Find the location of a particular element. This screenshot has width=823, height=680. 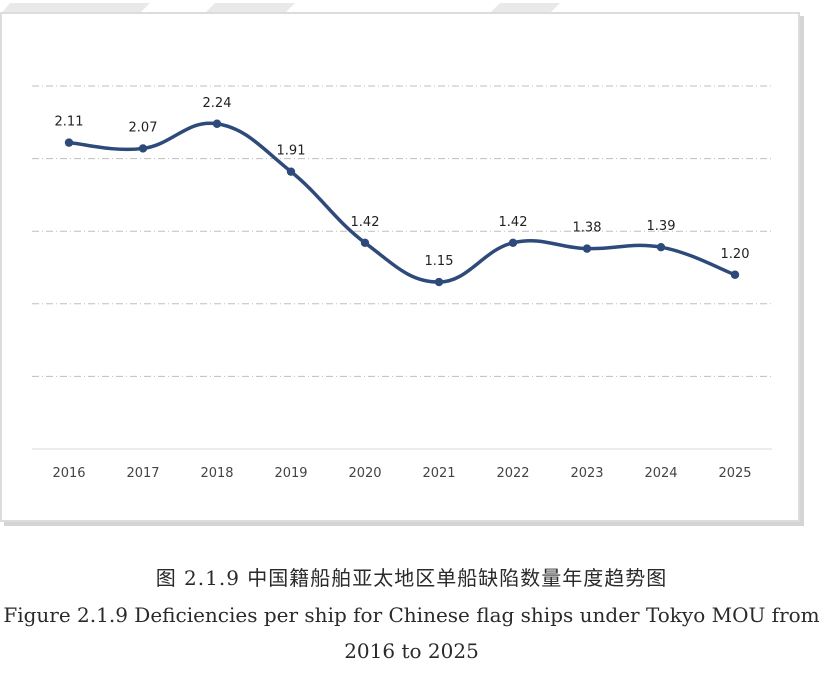

x-tick-label: 2023 is located at coordinates (586, 473).